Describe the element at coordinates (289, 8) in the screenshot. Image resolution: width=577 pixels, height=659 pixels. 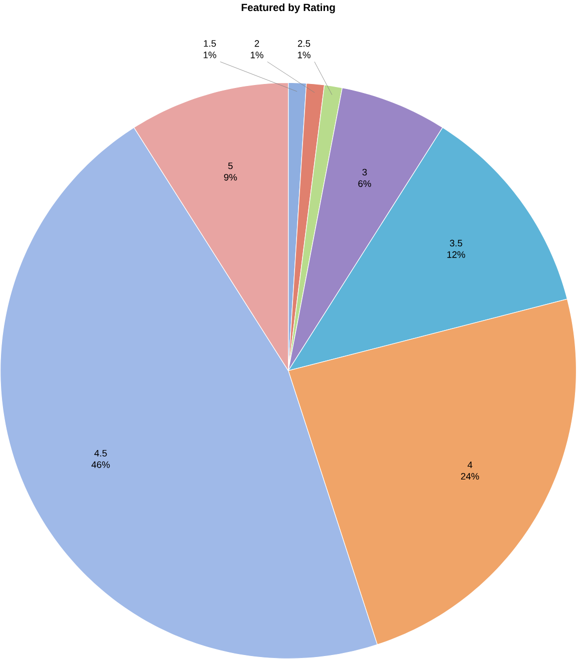
I see `chart-title: Featured by Rating` at that location.